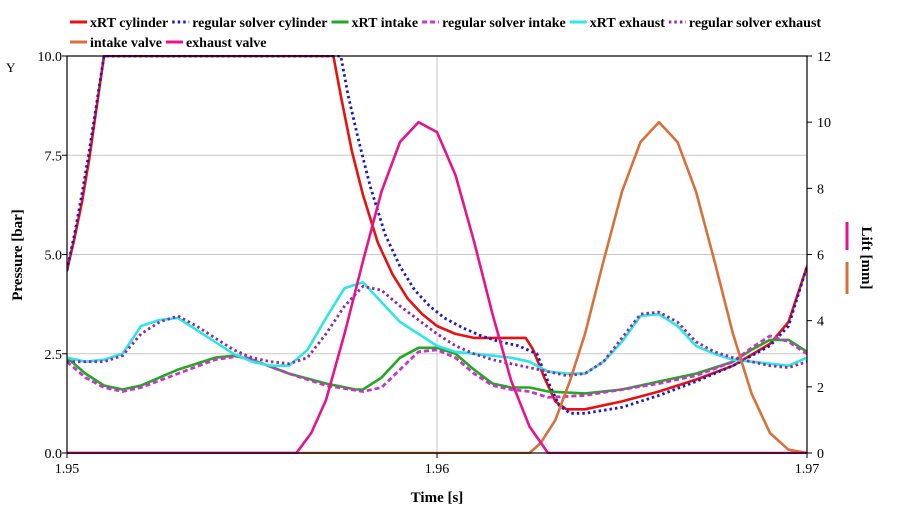 Image resolution: width=919 pixels, height=515 pixels. I want to click on corner-symbol: Υ, so click(11, 67).